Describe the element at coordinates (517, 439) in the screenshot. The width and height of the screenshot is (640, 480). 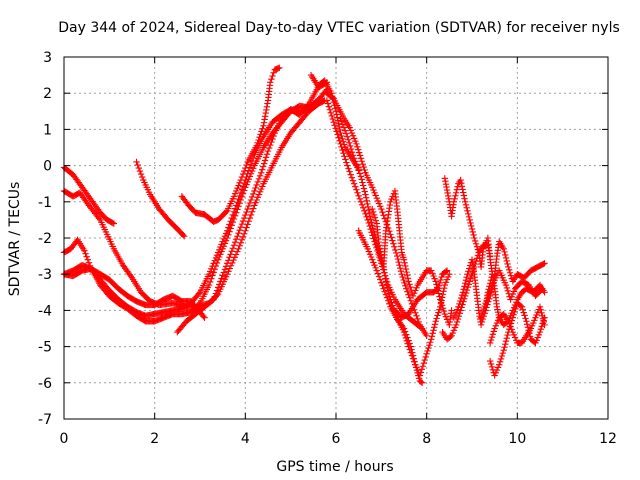
I see `x-tick-label: 10` at that location.